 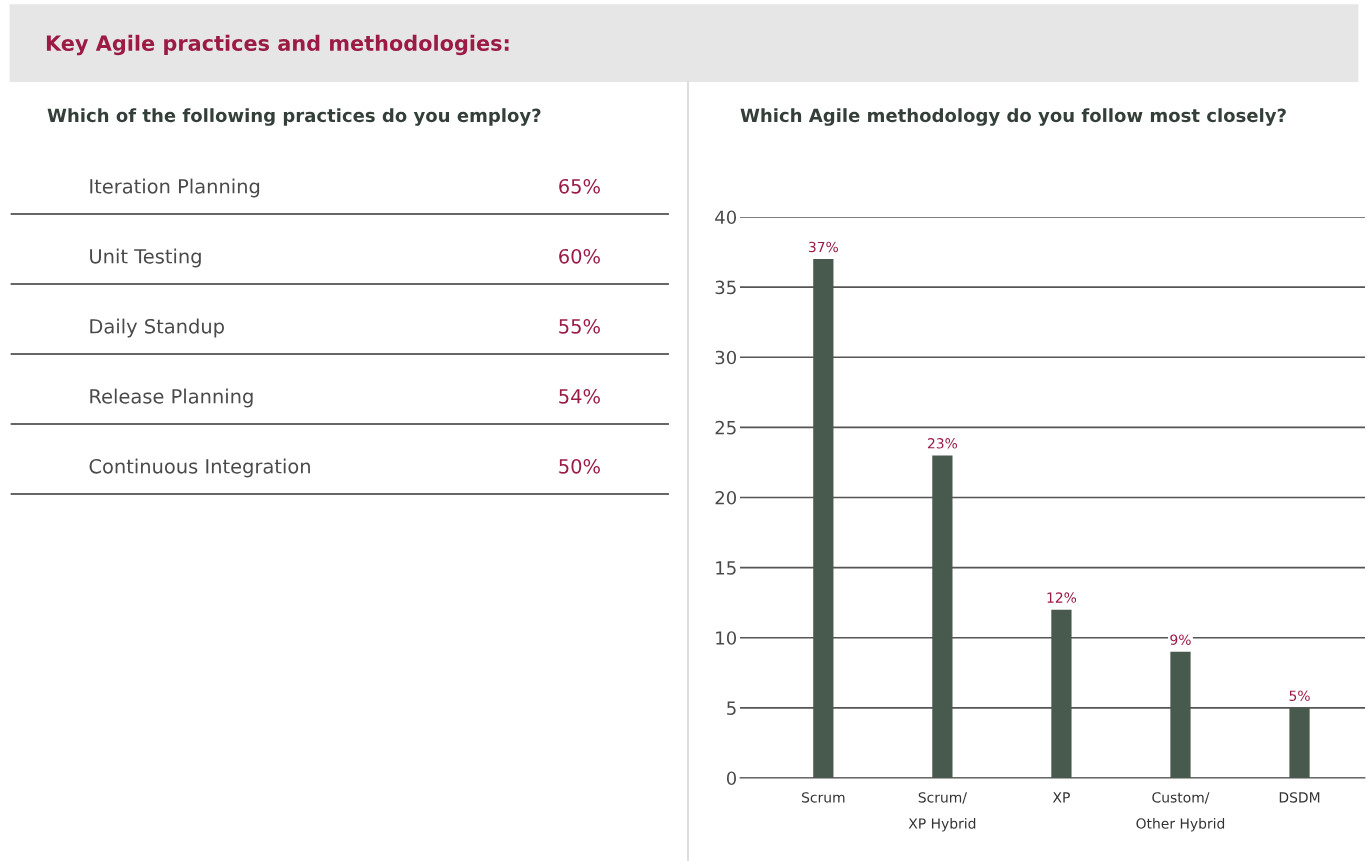 I want to click on y-tick-label: 40, so click(x=726, y=217).